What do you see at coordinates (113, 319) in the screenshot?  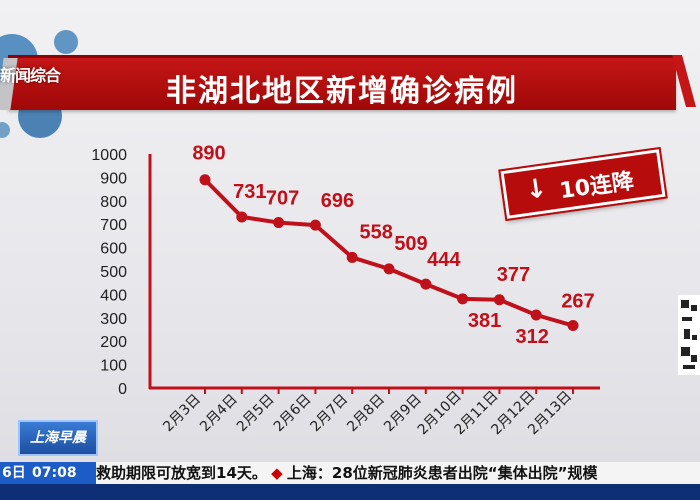 I see `y-tick-label: 300` at bounding box center [113, 319].